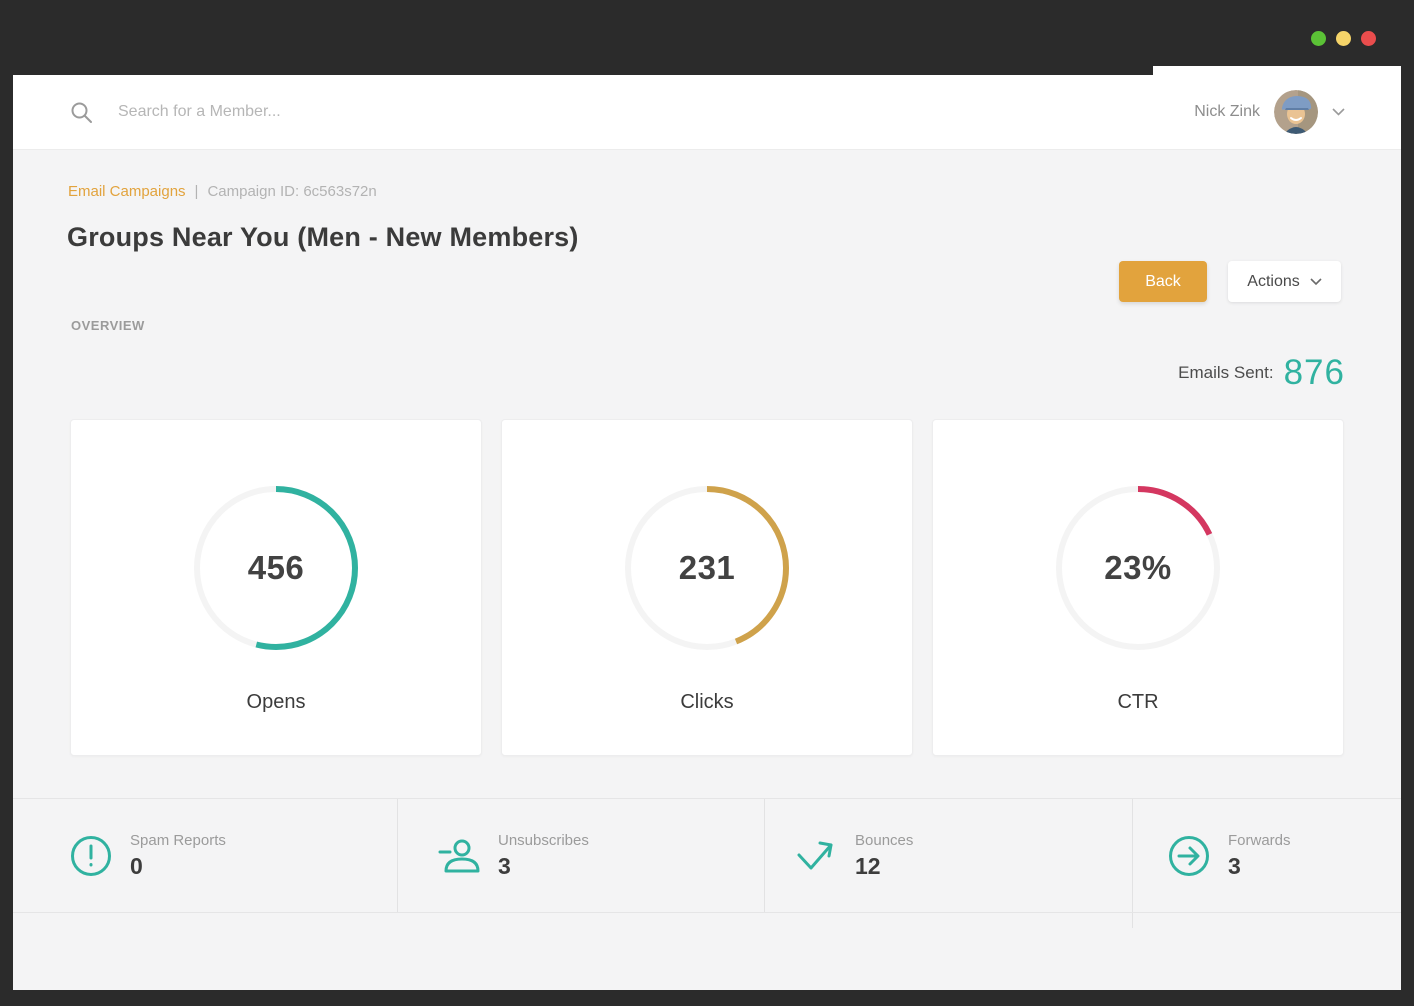 This screenshot has width=1414, height=1006. I want to click on stat-spam-reports: Spam Reports 0, so click(205, 855).